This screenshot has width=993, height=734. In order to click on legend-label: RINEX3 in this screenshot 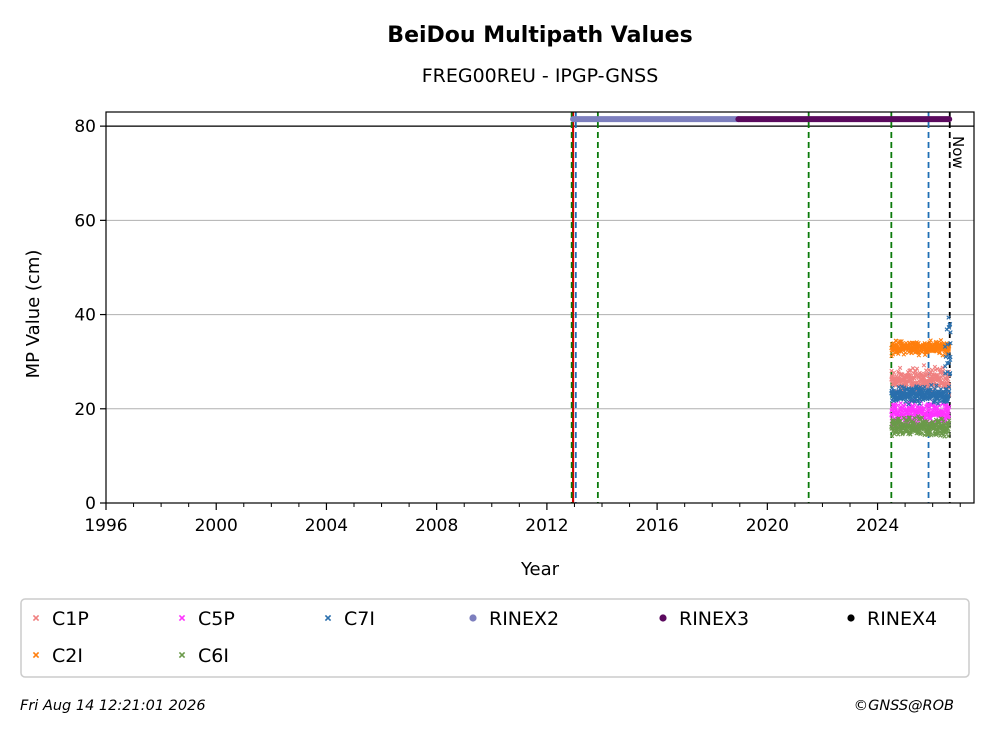, I will do `click(714, 619)`.